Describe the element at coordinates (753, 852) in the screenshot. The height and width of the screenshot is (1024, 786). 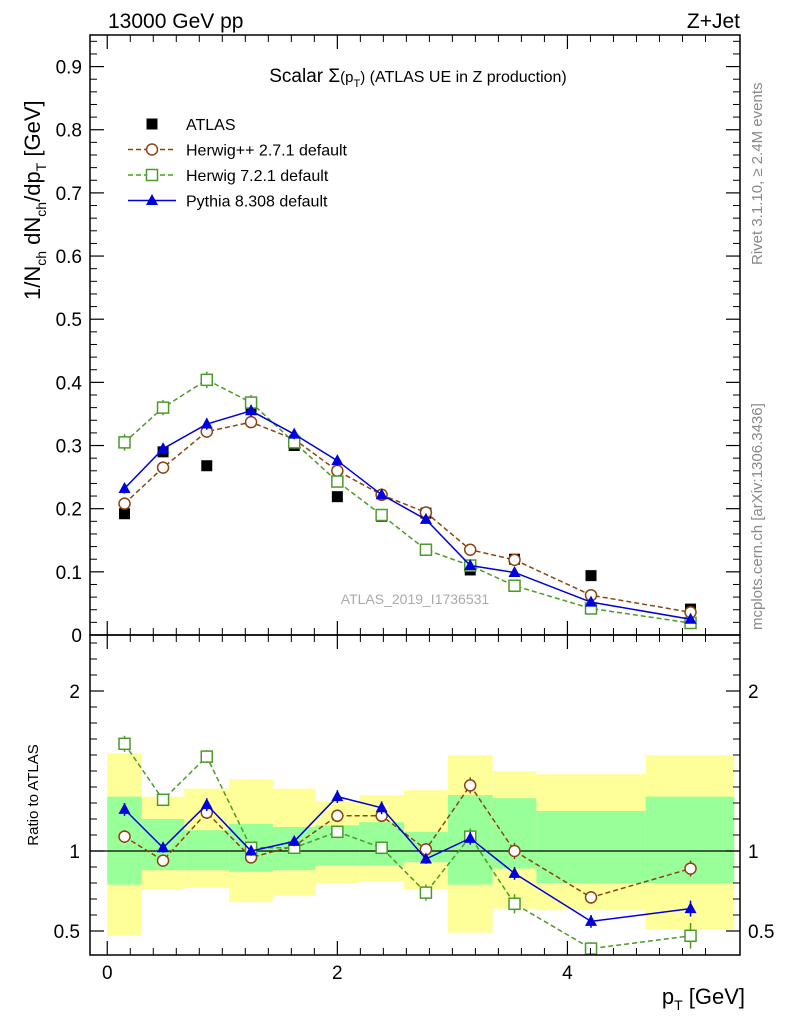
I see `ratio-ytick-label-right: 1` at that location.